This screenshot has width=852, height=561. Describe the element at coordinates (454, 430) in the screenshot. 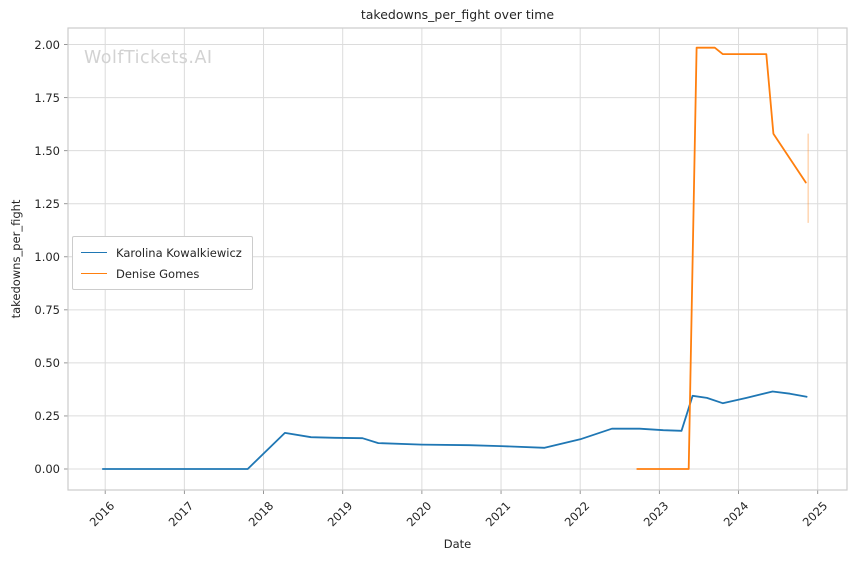

I see `series-line` at that location.